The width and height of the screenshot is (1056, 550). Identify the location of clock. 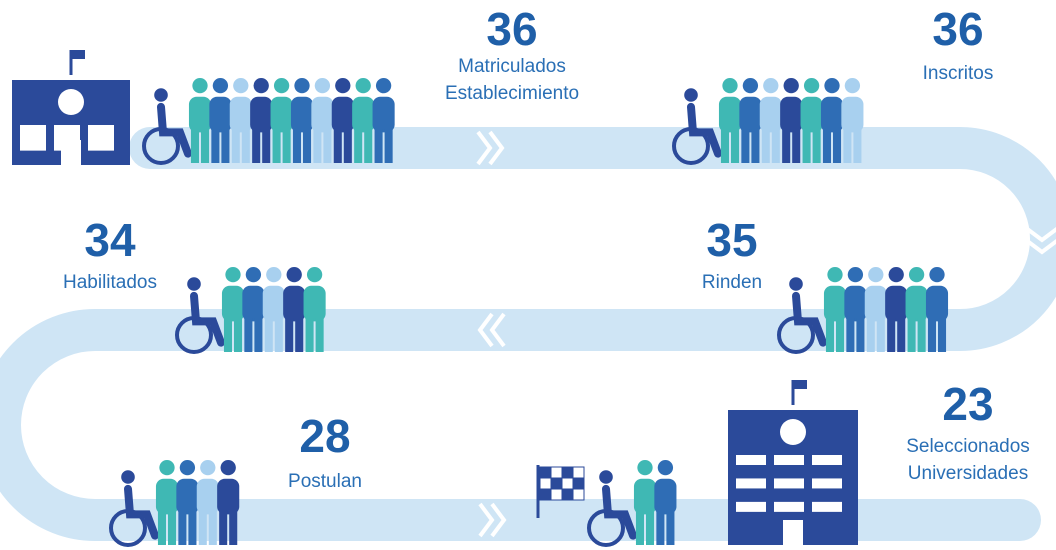
(71, 102).